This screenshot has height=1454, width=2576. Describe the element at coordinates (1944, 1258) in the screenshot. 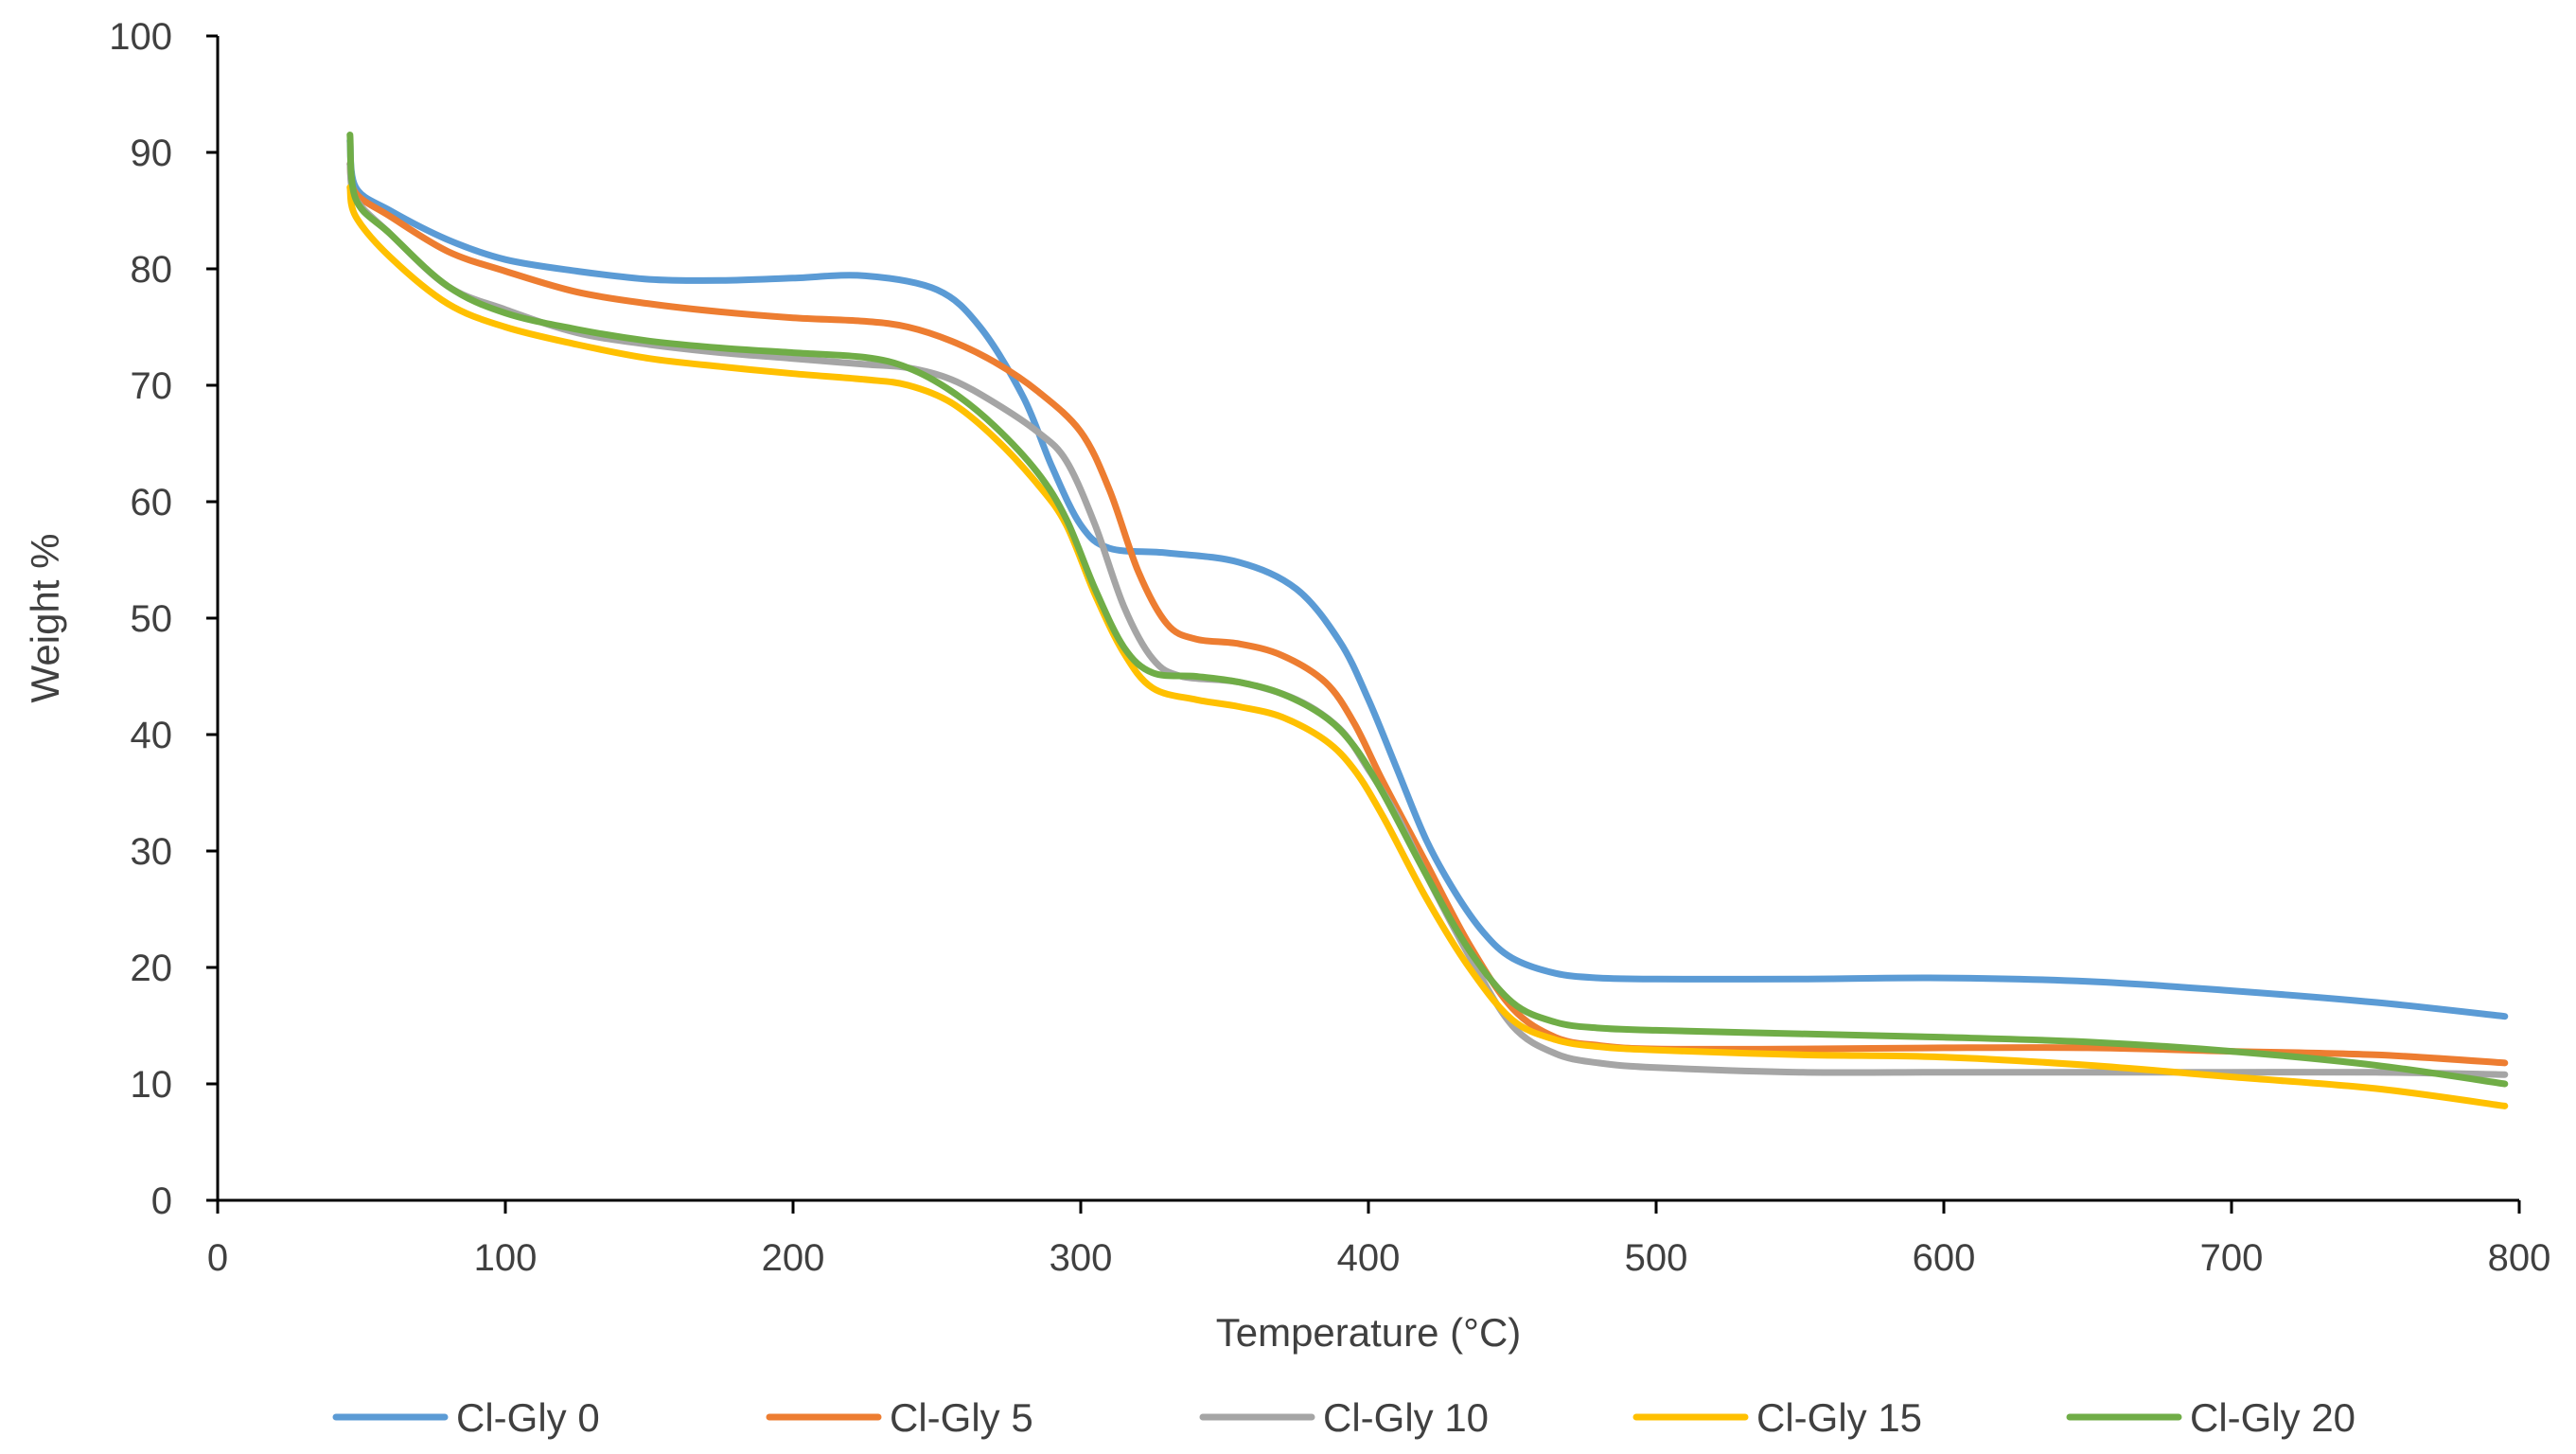

I see `x-tick-label: 600` at that location.